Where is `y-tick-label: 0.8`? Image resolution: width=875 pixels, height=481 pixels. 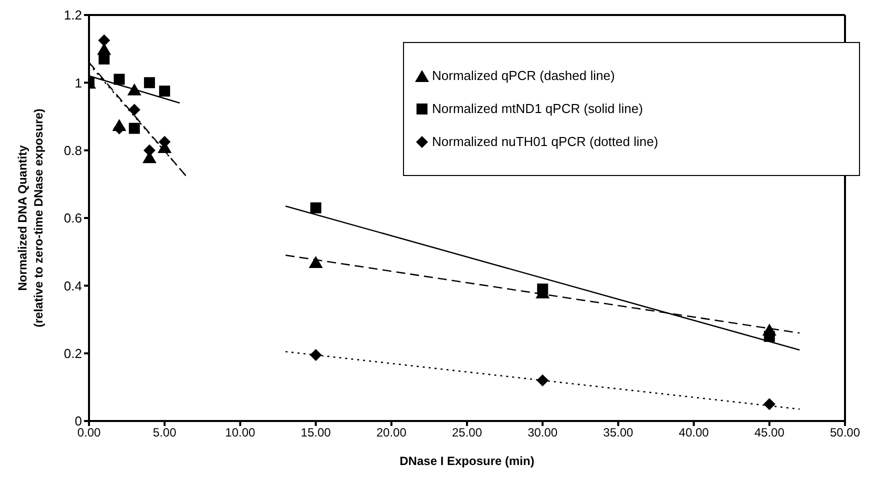 y-tick-label: 0.8 is located at coordinates (73, 150).